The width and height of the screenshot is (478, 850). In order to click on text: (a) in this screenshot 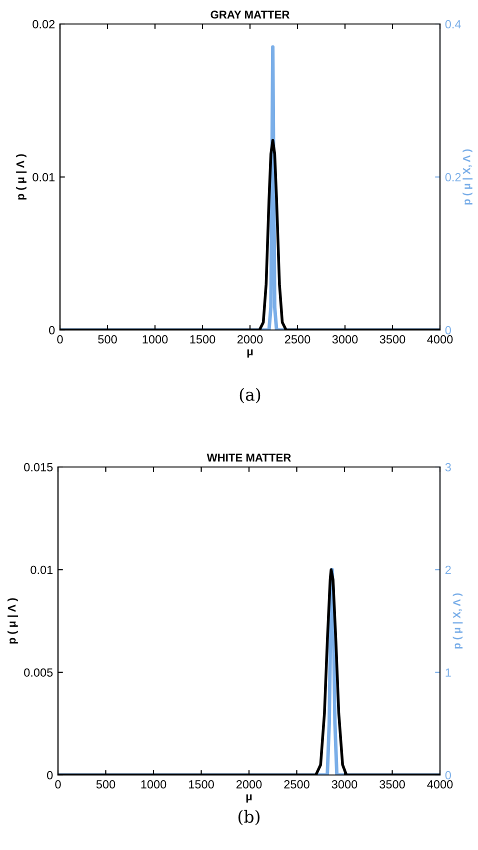, I will do `click(250, 396)`.